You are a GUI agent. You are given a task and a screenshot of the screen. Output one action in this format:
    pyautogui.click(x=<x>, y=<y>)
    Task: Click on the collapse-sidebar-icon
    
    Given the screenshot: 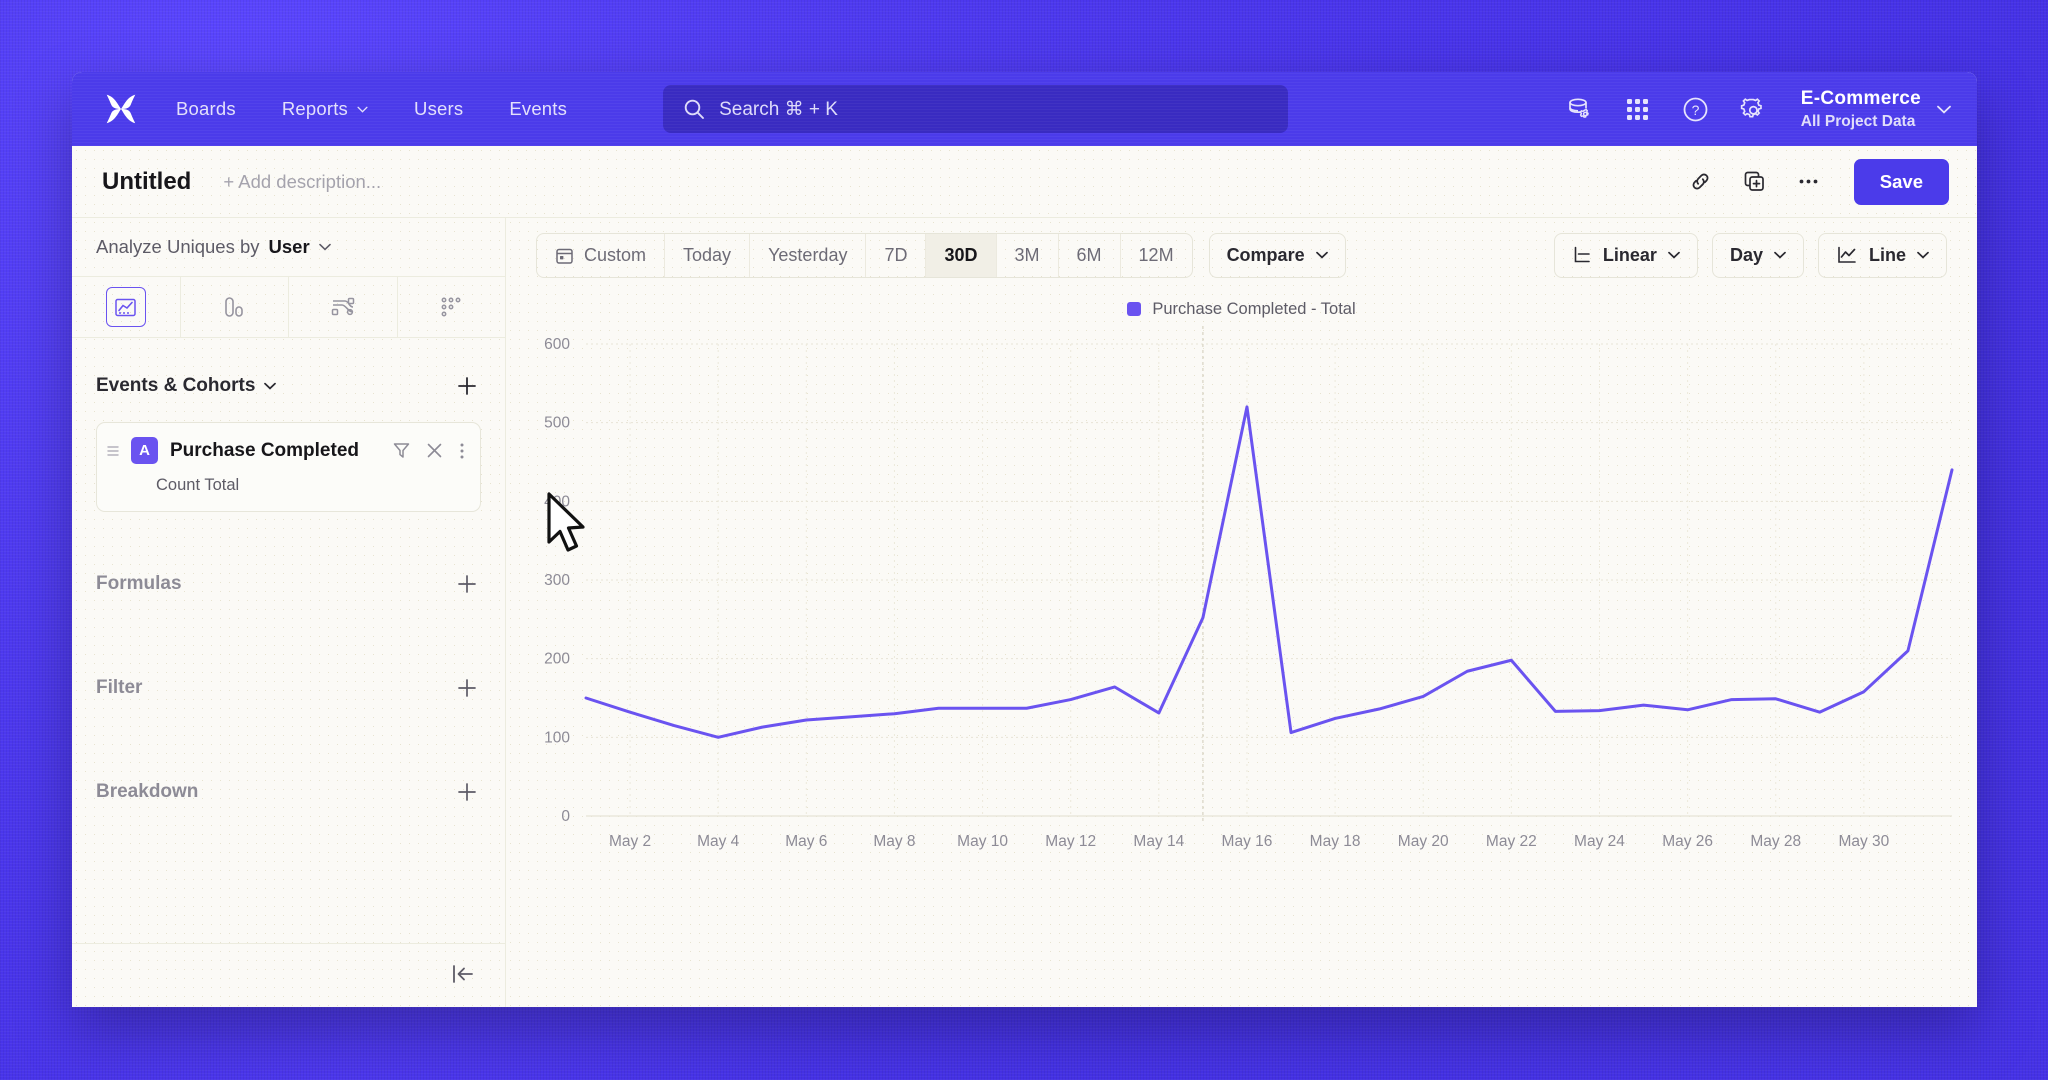 What is the action you would take?
    pyautogui.click(x=463, y=976)
    